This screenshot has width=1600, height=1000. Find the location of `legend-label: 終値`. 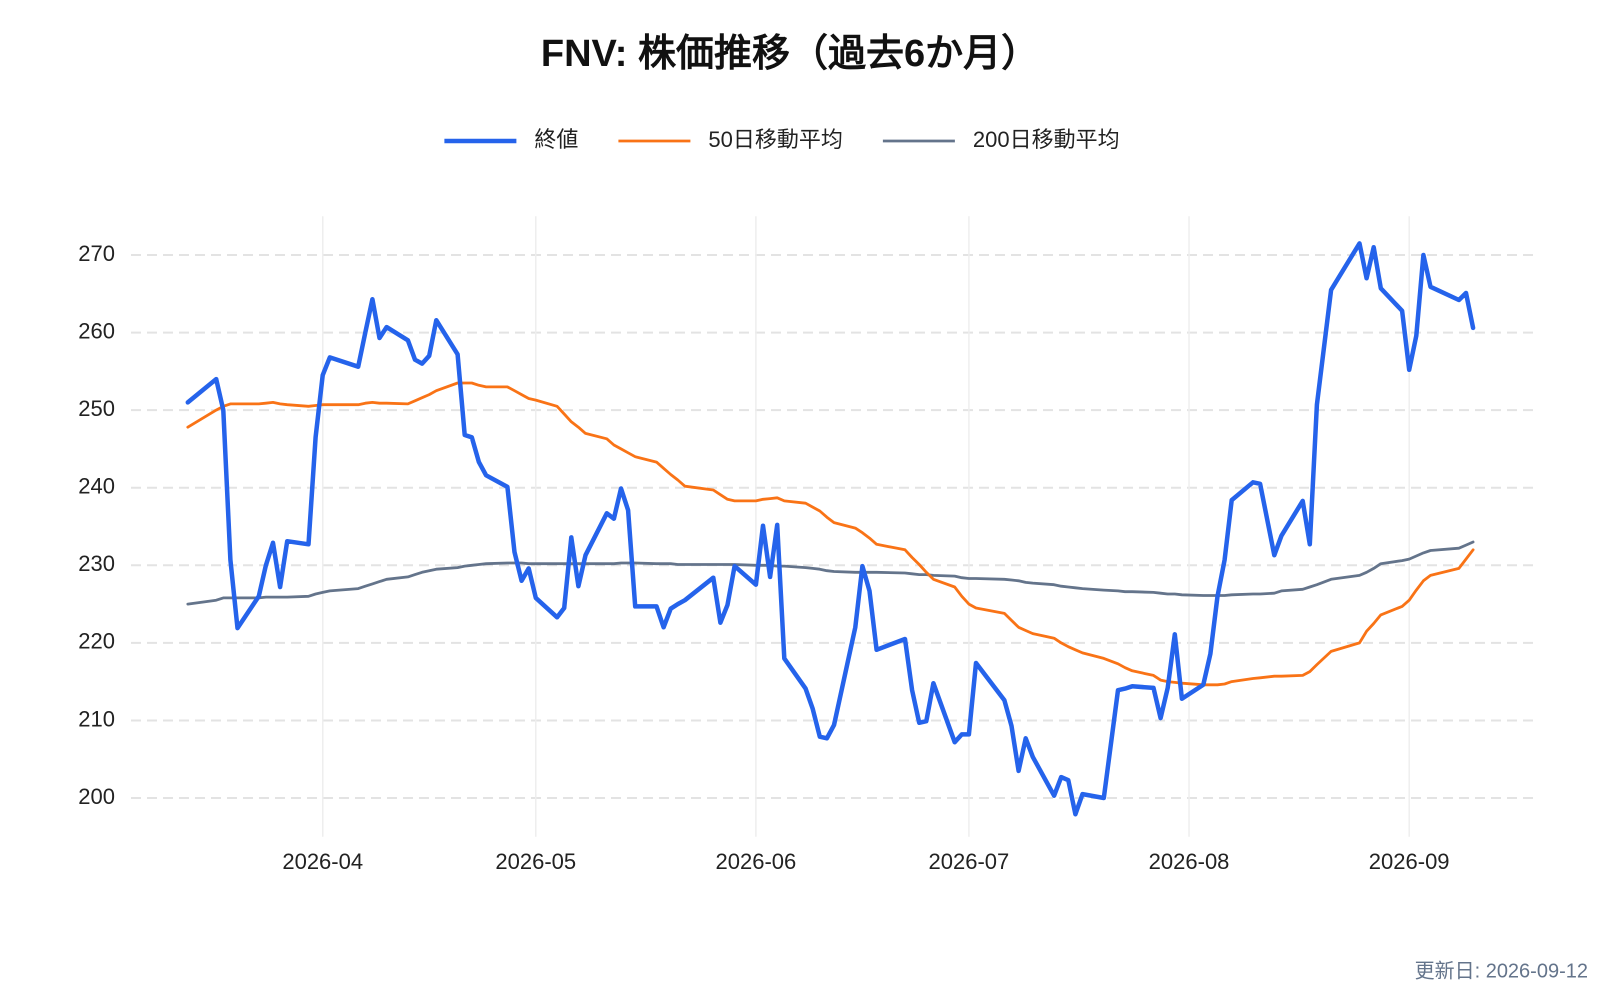

legend-label: 終値 is located at coordinates (556, 139).